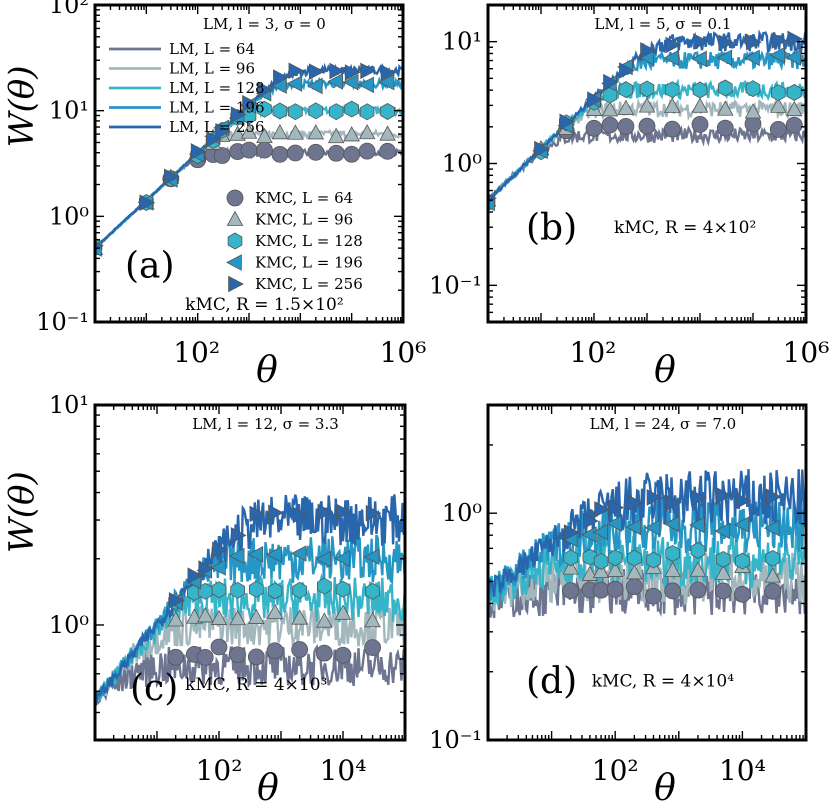 The height and width of the screenshot is (802, 830). I want to click on legend-line-label: LM, L = 128, so click(217, 88).